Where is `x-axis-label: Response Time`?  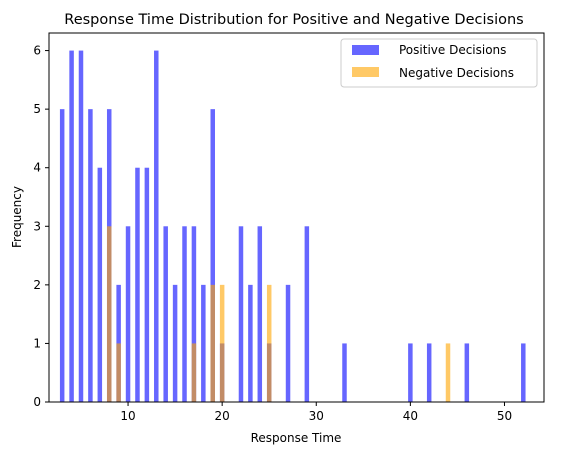
x-axis-label: Response Time is located at coordinates (296, 438).